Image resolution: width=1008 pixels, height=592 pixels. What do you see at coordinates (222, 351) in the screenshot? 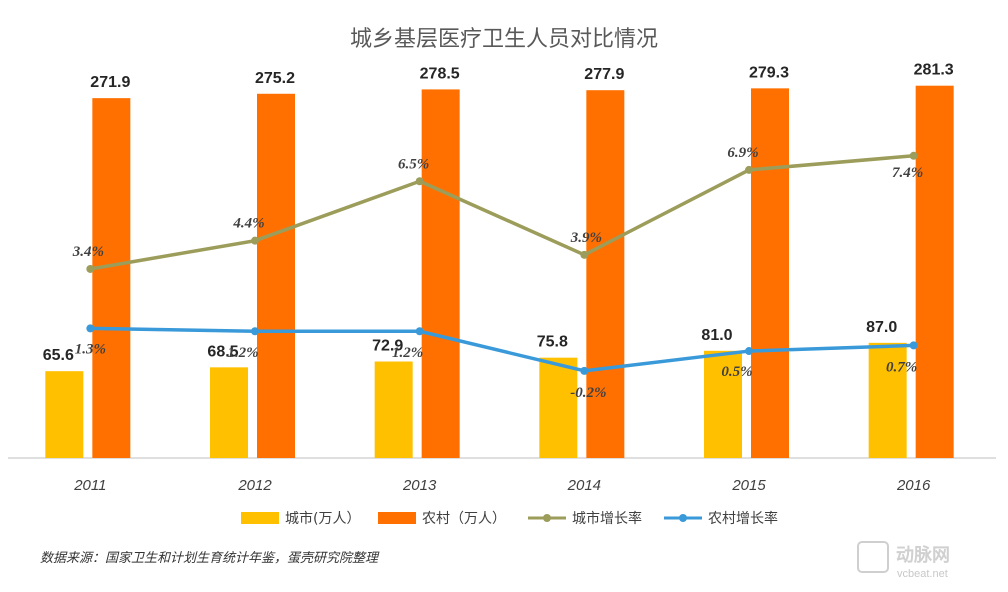
I see `bar-value-label: 68.5` at bounding box center [222, 351].